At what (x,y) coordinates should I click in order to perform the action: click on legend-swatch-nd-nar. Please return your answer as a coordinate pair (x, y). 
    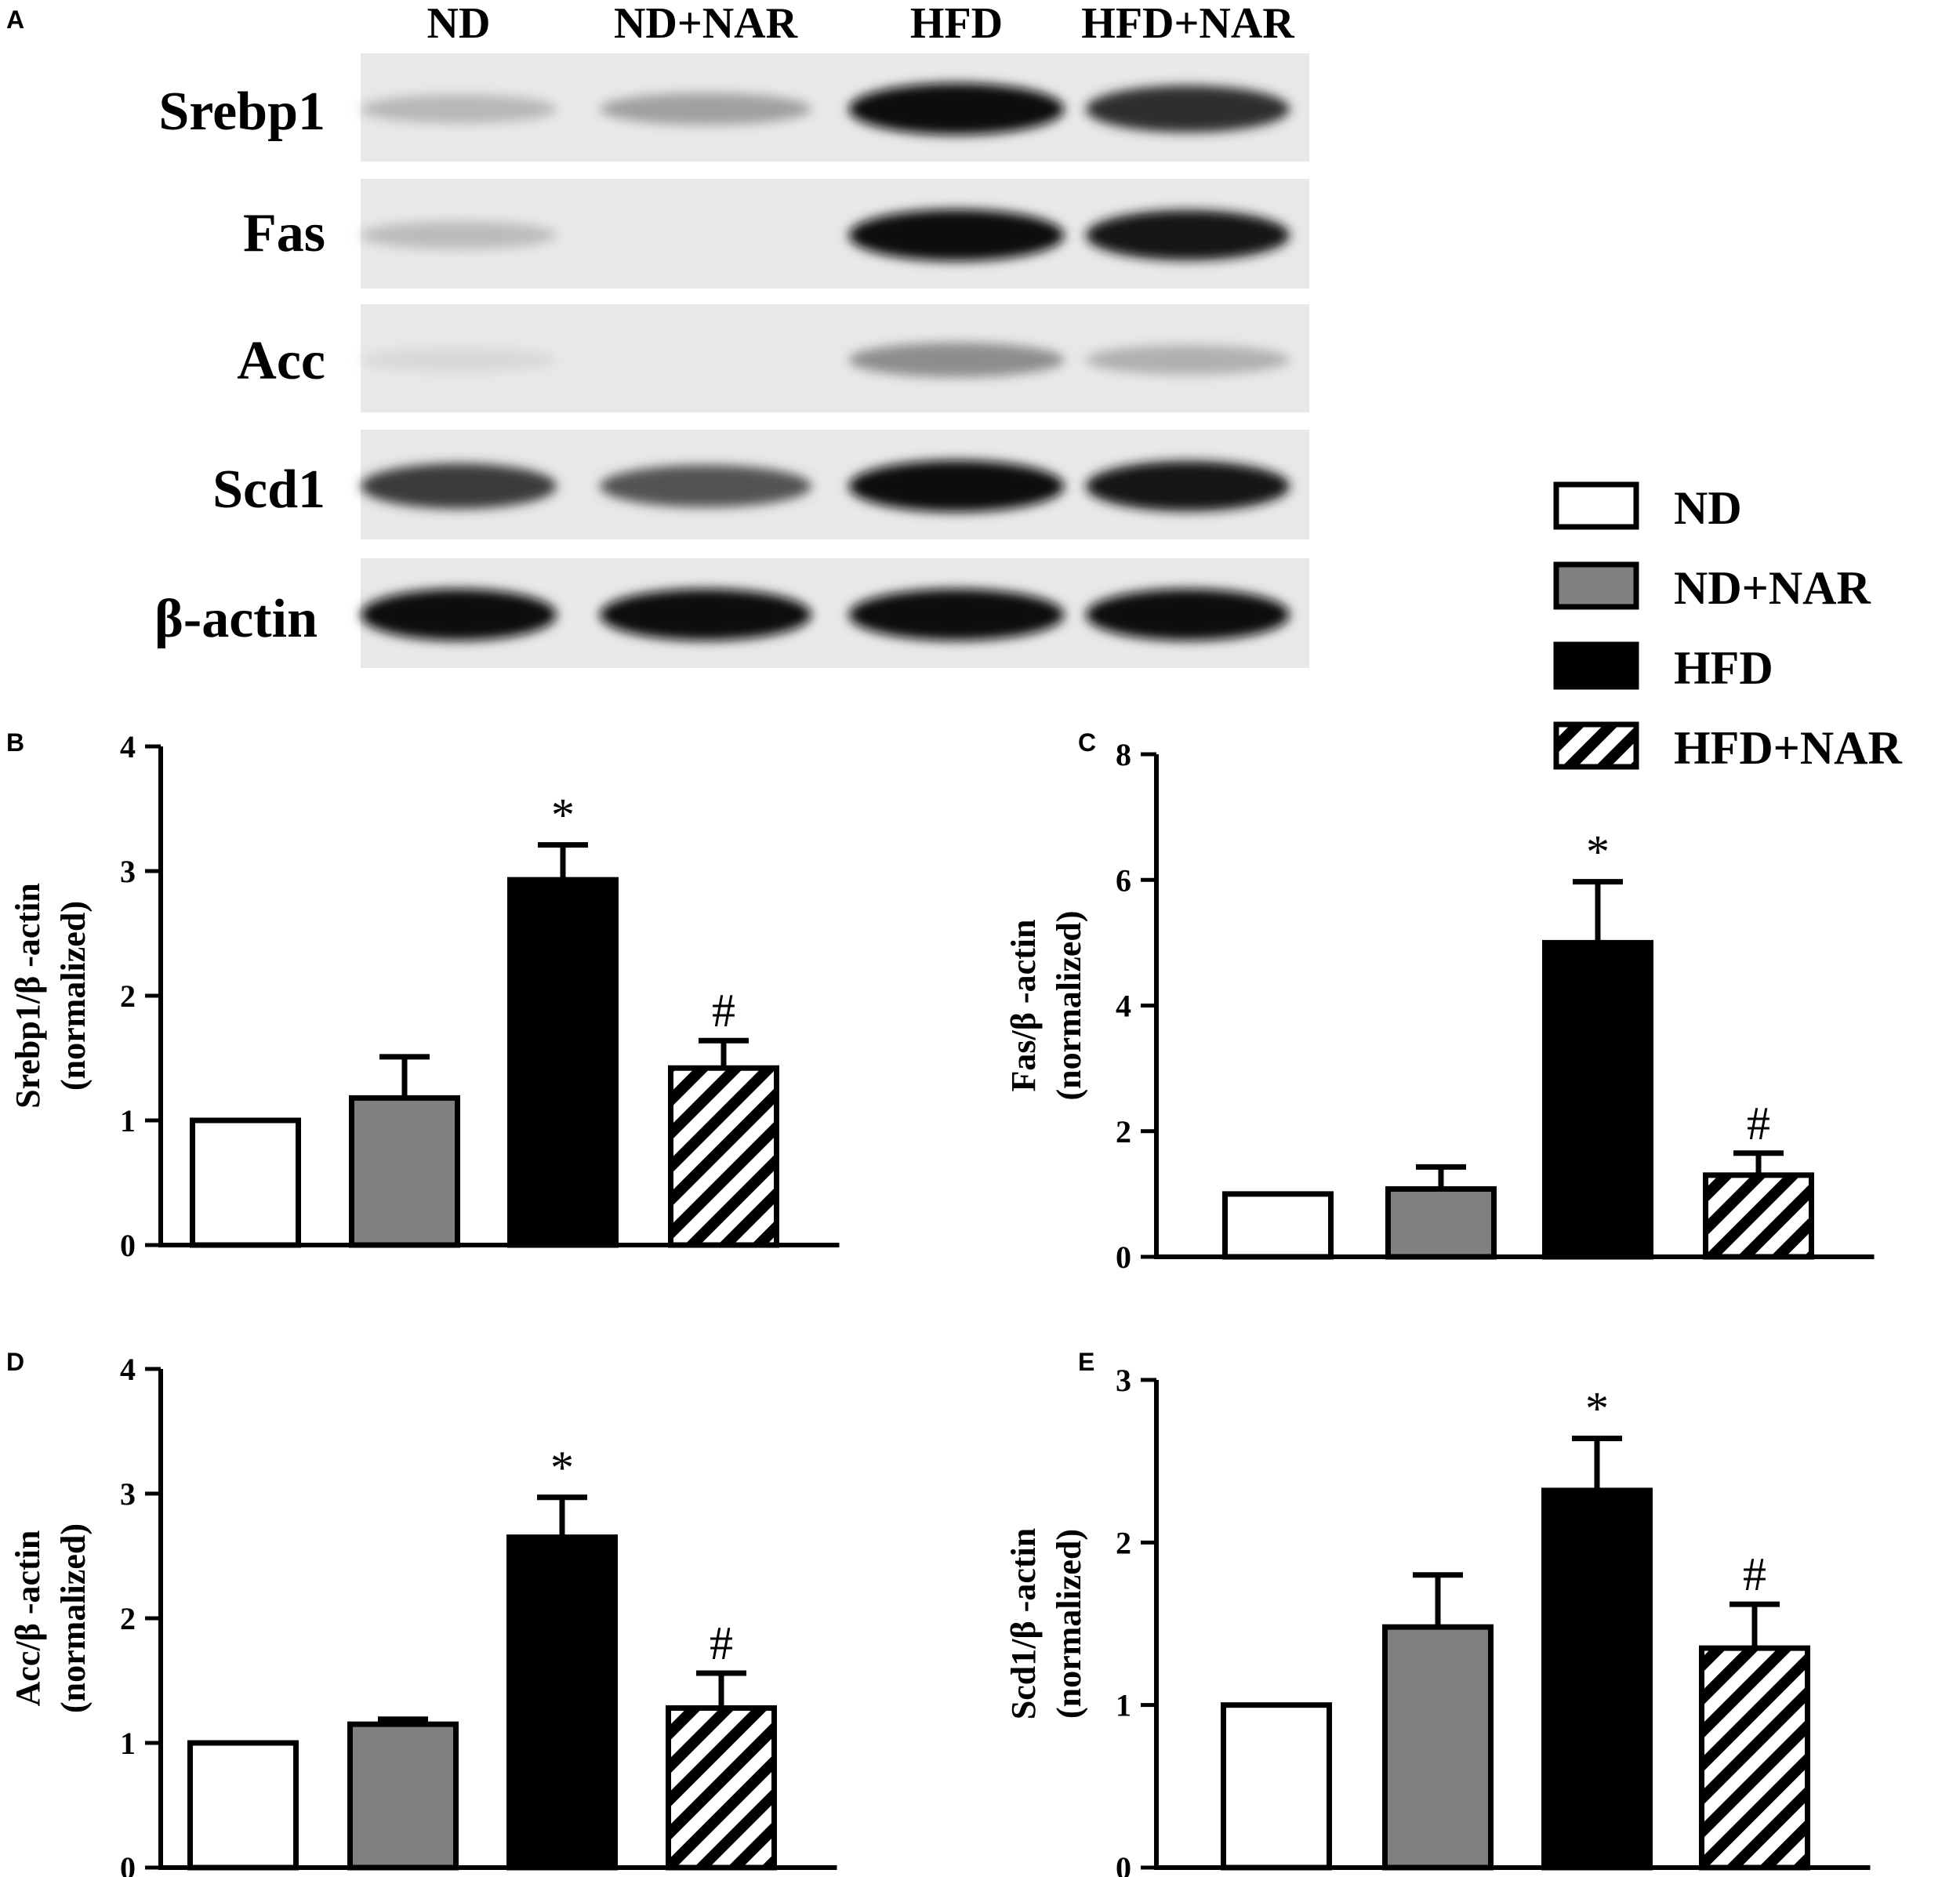
    Looking at the image, I should click on (1596, 585).